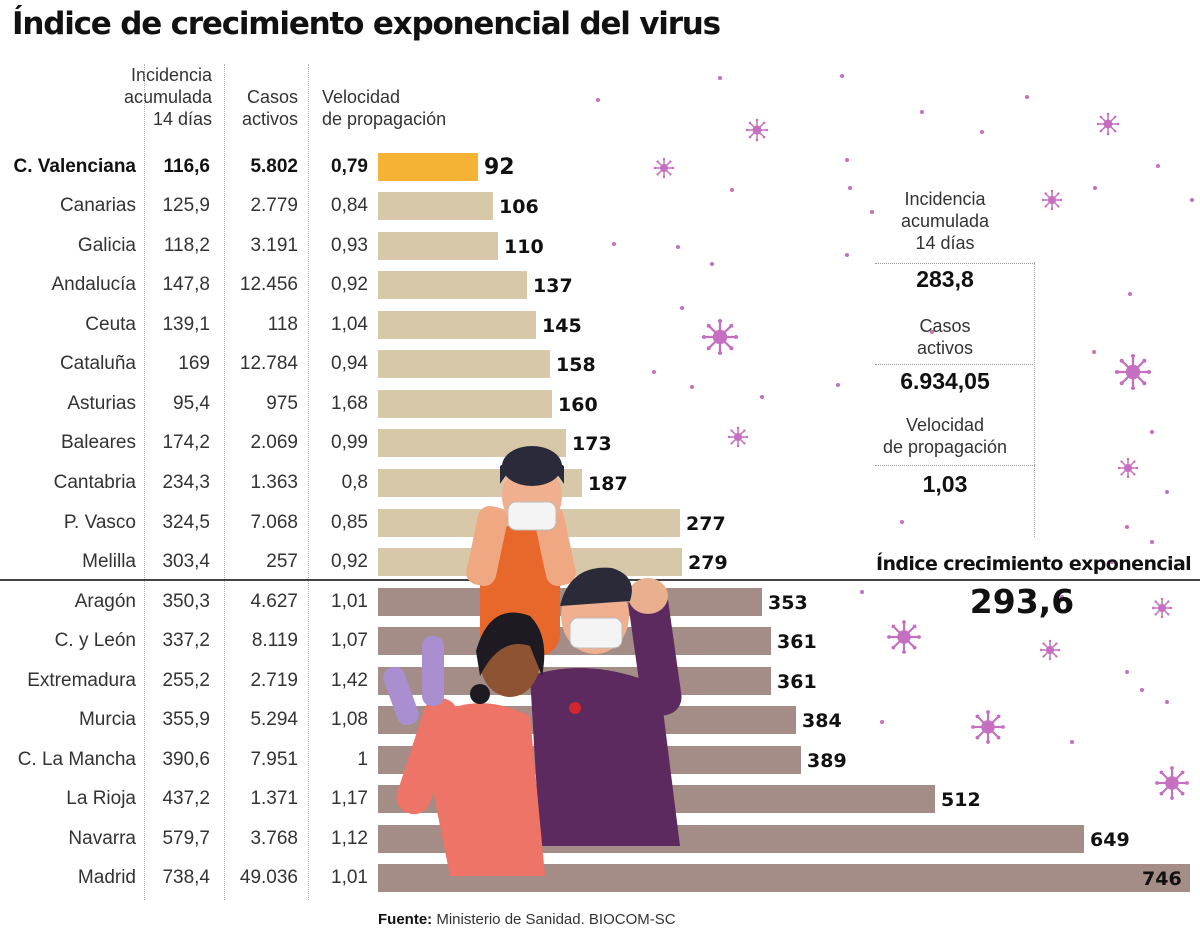 The height and width of the screenshot is (942, 1200). I want to click on active-cases-value: 4.627, so click(274, 601).